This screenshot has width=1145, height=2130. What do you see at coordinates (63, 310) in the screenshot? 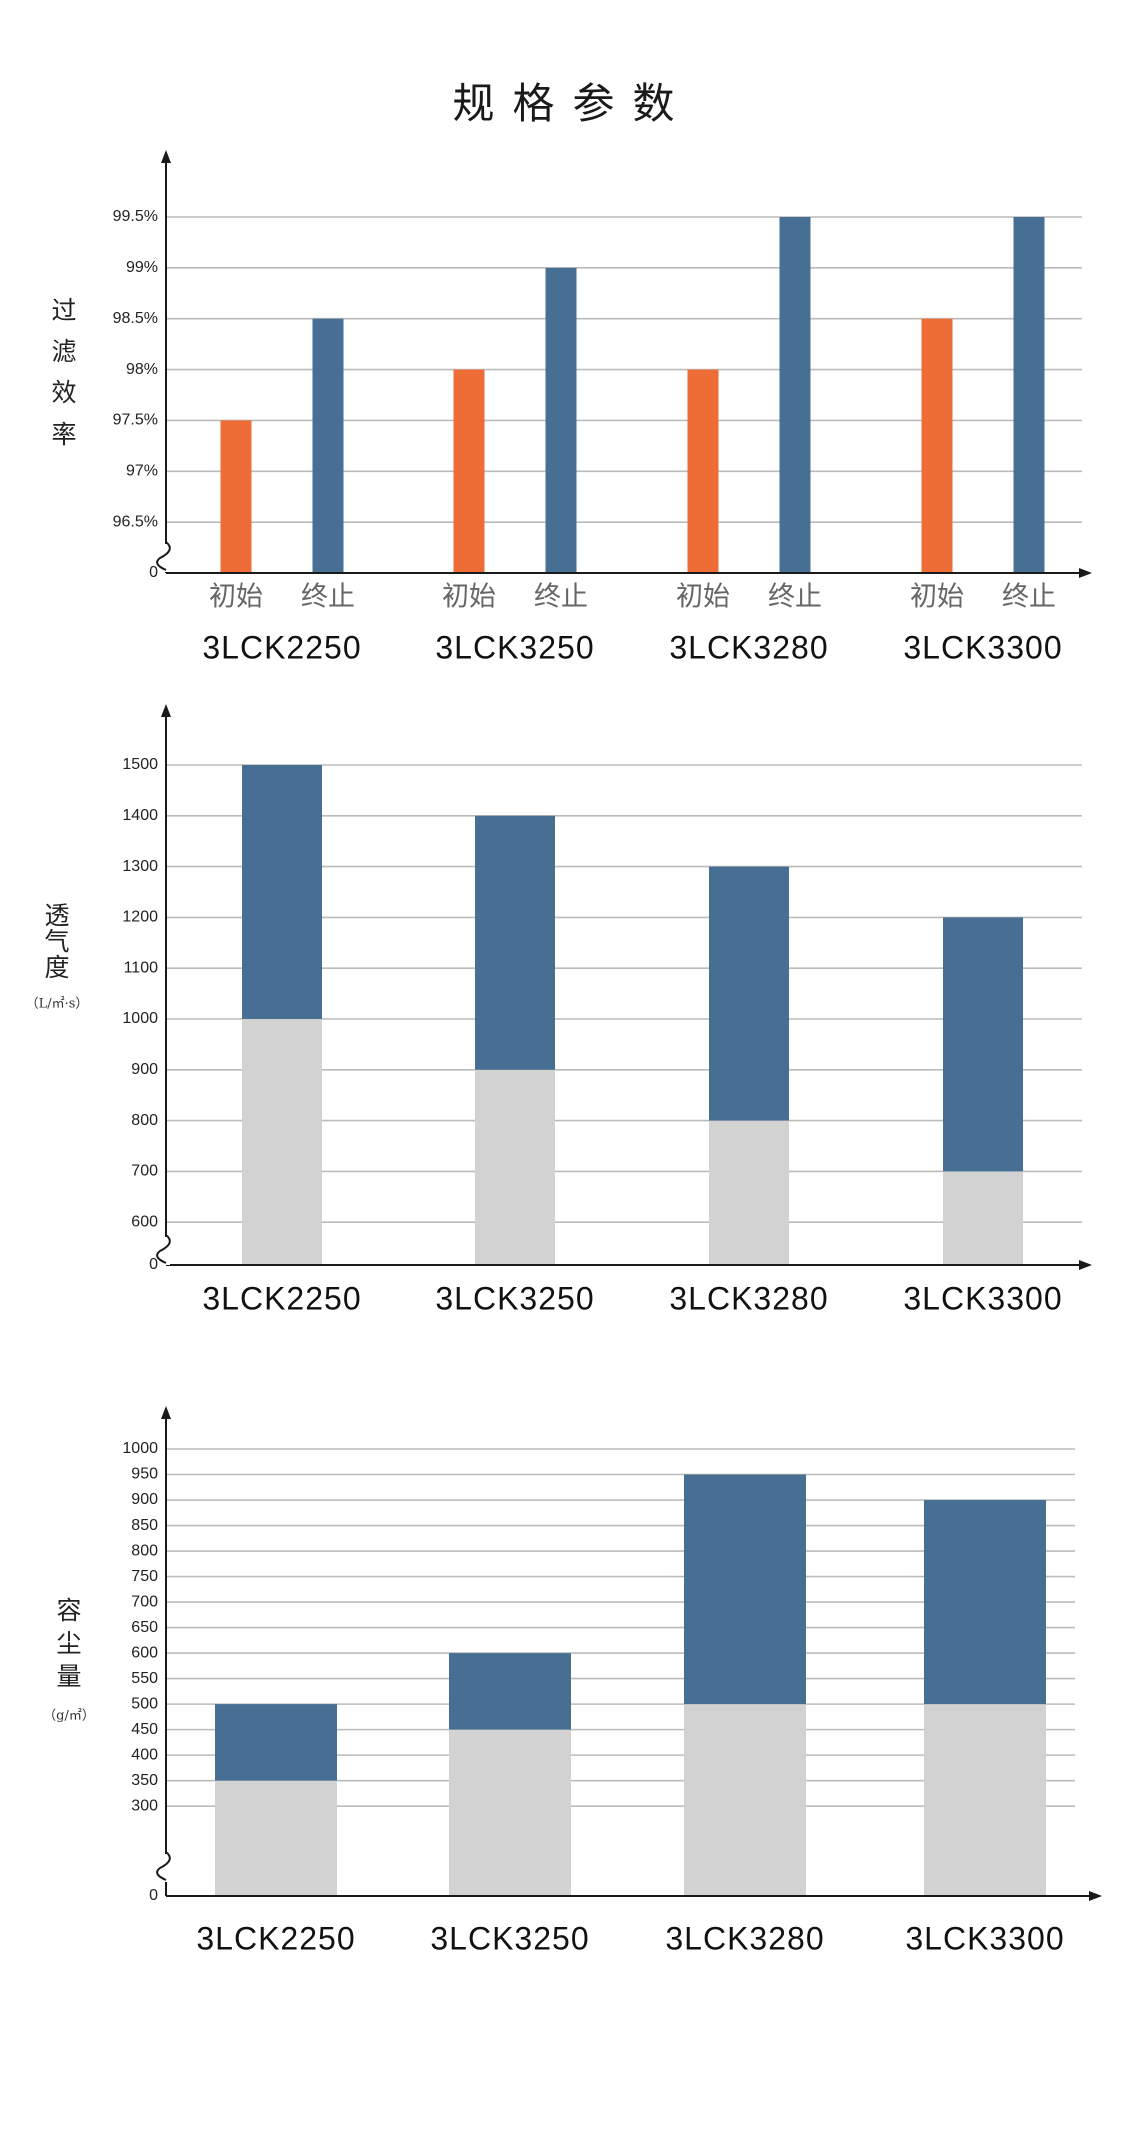
I see `y-axis-label-char: 过` at bounding box center [63, 310].